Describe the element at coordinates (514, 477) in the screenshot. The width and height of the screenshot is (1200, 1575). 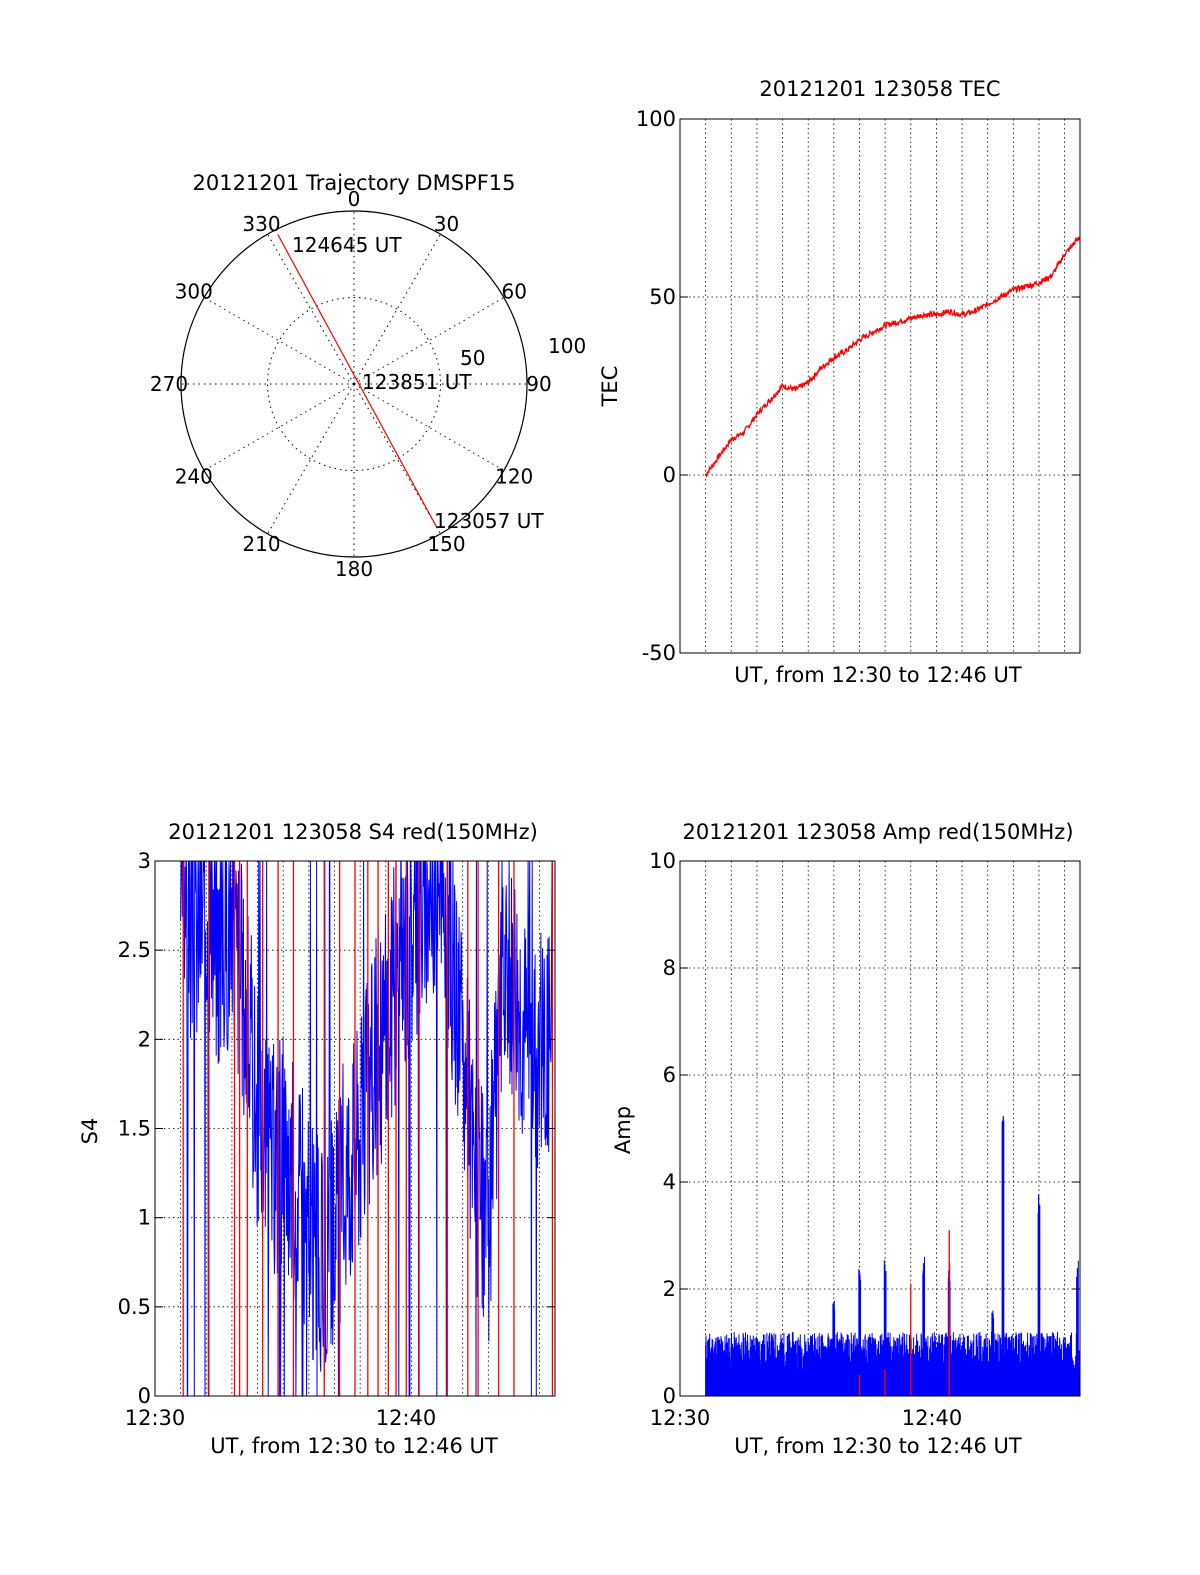
I see `polar-angle-label-120: 120` at that location.